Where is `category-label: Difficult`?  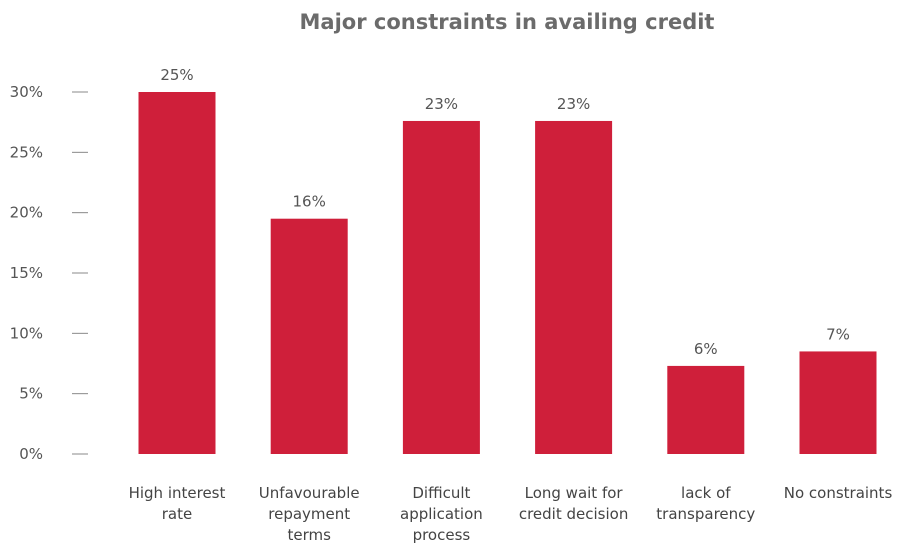 category-label: Difficult is located at coordinates (441, 493).